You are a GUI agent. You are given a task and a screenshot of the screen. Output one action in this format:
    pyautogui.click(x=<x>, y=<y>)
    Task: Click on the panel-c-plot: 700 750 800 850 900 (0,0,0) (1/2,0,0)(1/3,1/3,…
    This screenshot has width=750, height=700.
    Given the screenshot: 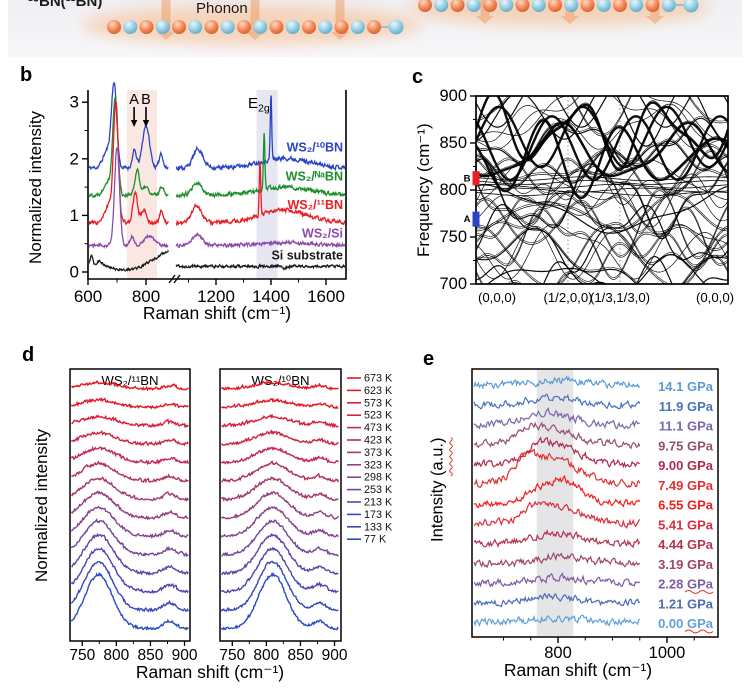 What is the action you would take?
    pyautogui.click(x=586, y=196)
    